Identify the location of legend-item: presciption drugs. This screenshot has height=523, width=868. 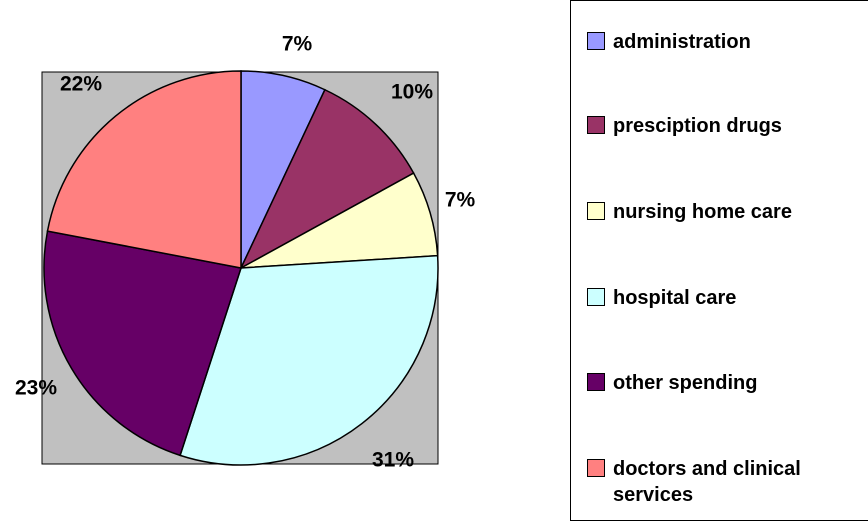
(720, 126).